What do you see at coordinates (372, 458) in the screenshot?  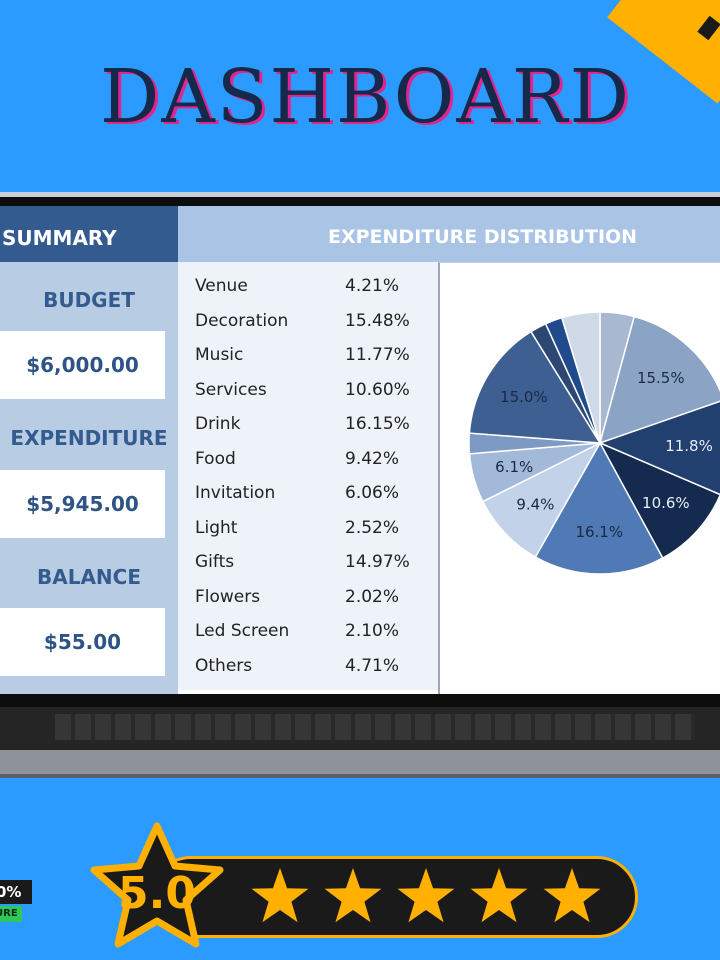 I see `item-percent: 9.42%` at bounding box center [372, 458].